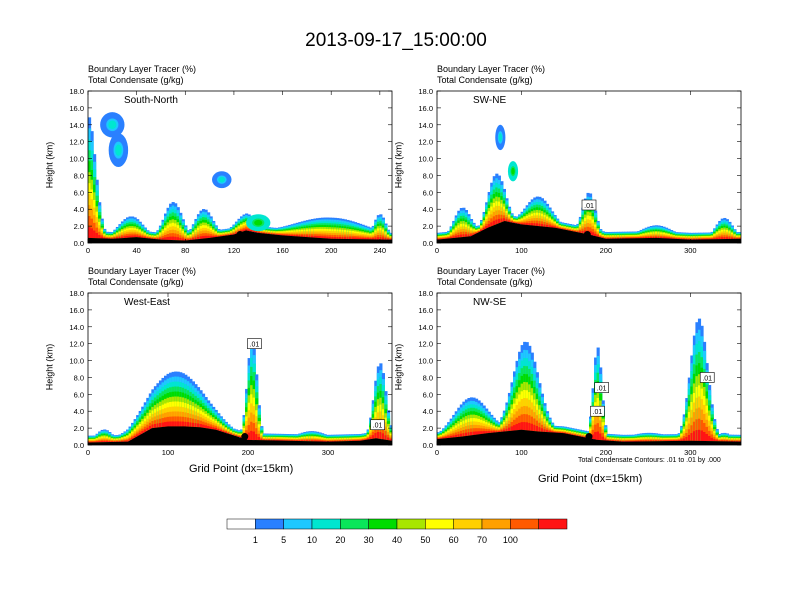  What do you see at coordinates (328, 452) in the screenshot?
I see `x-tick-label: 300` at bounding box center [328, 452].